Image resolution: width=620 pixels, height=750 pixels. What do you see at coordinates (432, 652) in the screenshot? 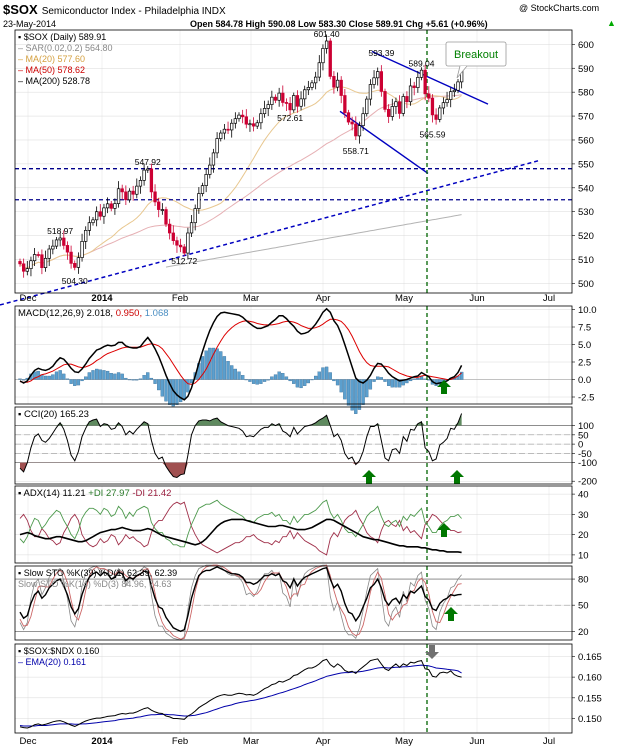
I see `sell-arrow-icon` at bounding box center [432, 652].